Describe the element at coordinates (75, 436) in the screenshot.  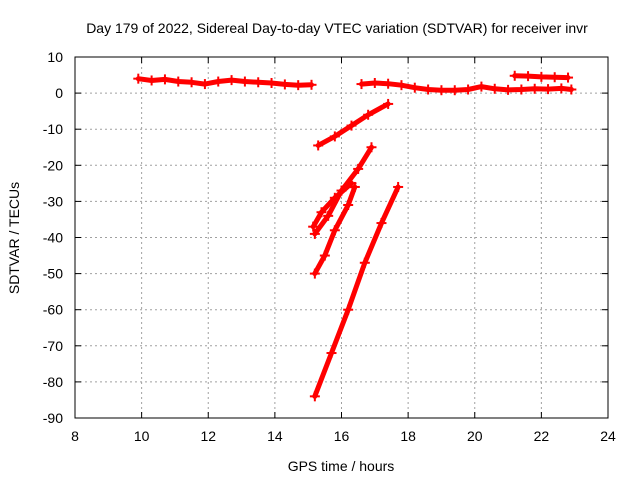
I see `x-tick-label: 8` at that location.